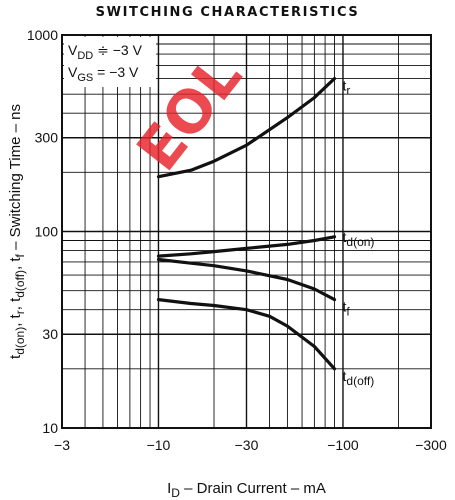 This screenshot has height=500, width=455. I want to click on conditions-background, so click(110, 62).